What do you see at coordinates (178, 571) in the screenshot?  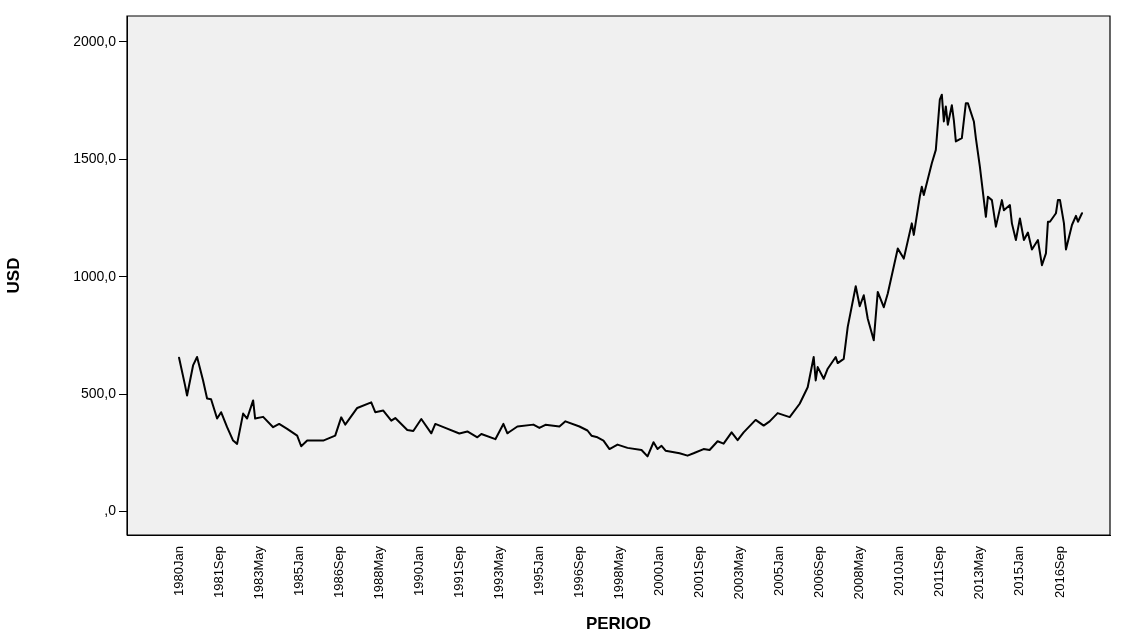 I see `x-tick-label: 1980Jan` at bounding box center [178, 571].